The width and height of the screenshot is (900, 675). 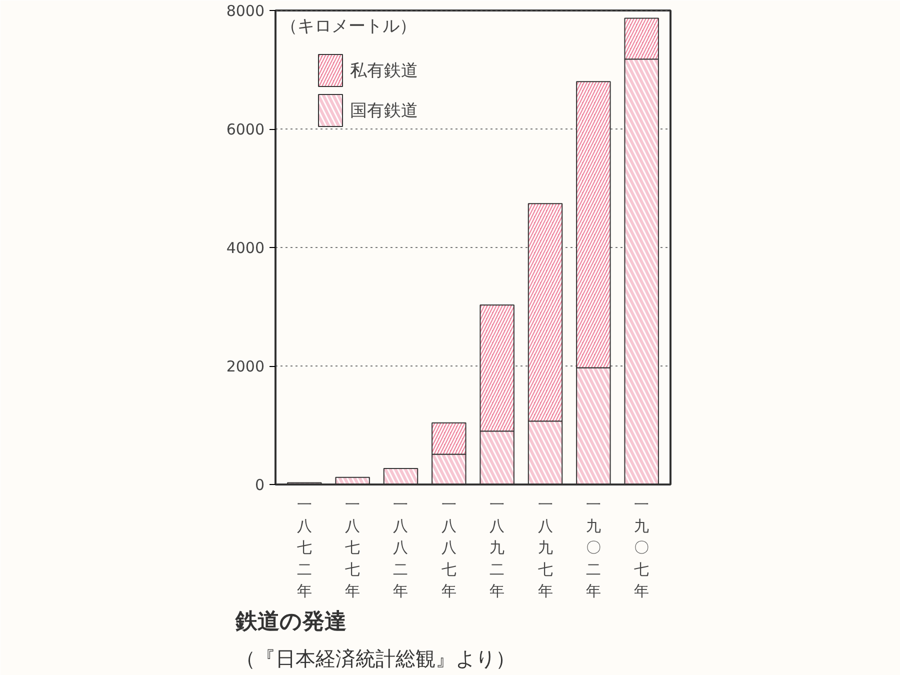 What do you see at coordinates (245, 129) in the screenshot?
I see `y-tick-label: 6000` at bounding box center [245, 129].